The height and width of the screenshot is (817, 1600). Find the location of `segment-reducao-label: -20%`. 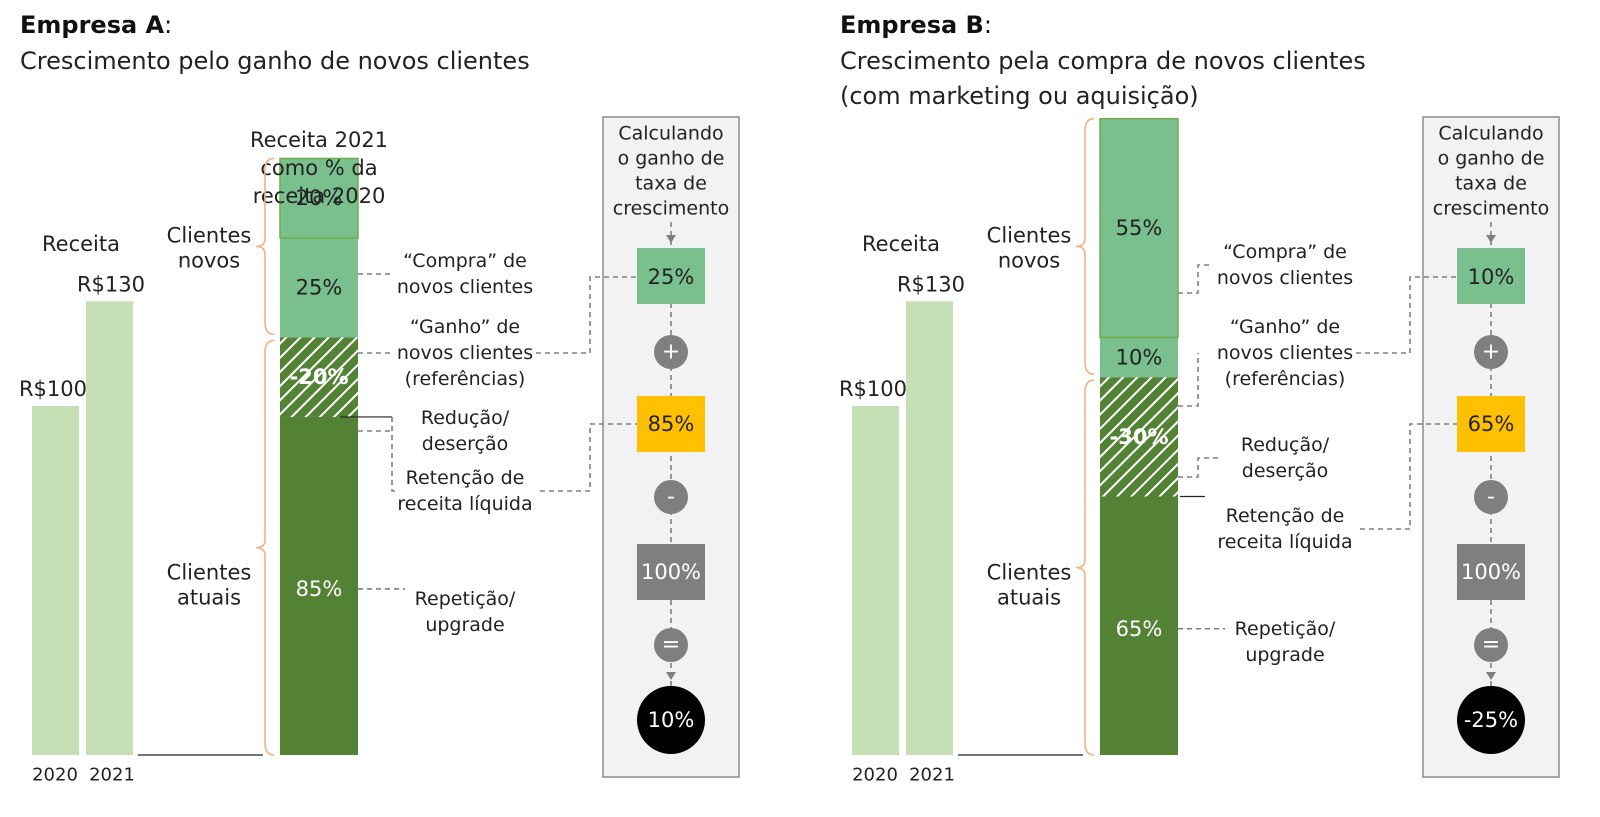

segment-reducao-label: -20% is located at coordinates (319, 377).